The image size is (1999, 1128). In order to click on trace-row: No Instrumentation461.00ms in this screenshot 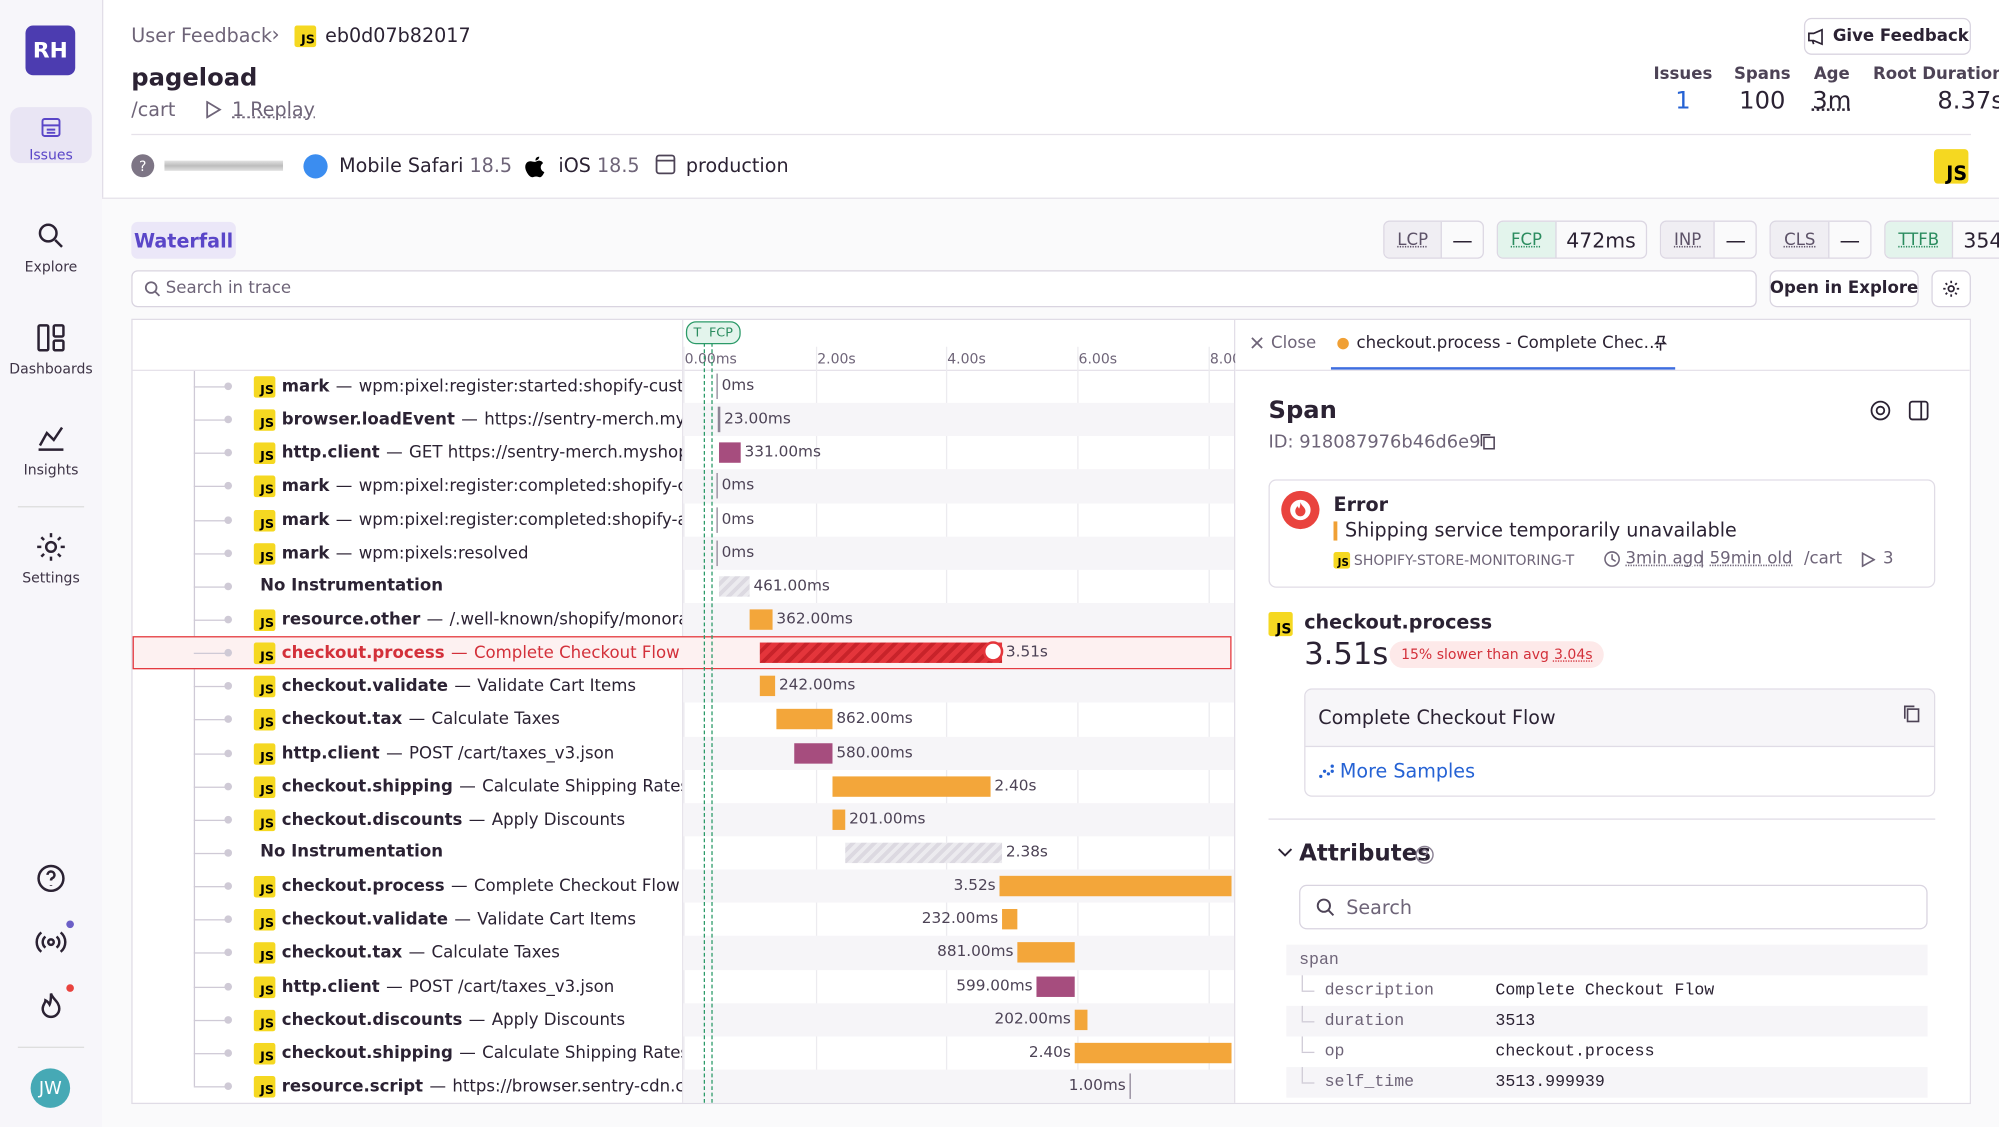, I will do `click(682, 586)`.